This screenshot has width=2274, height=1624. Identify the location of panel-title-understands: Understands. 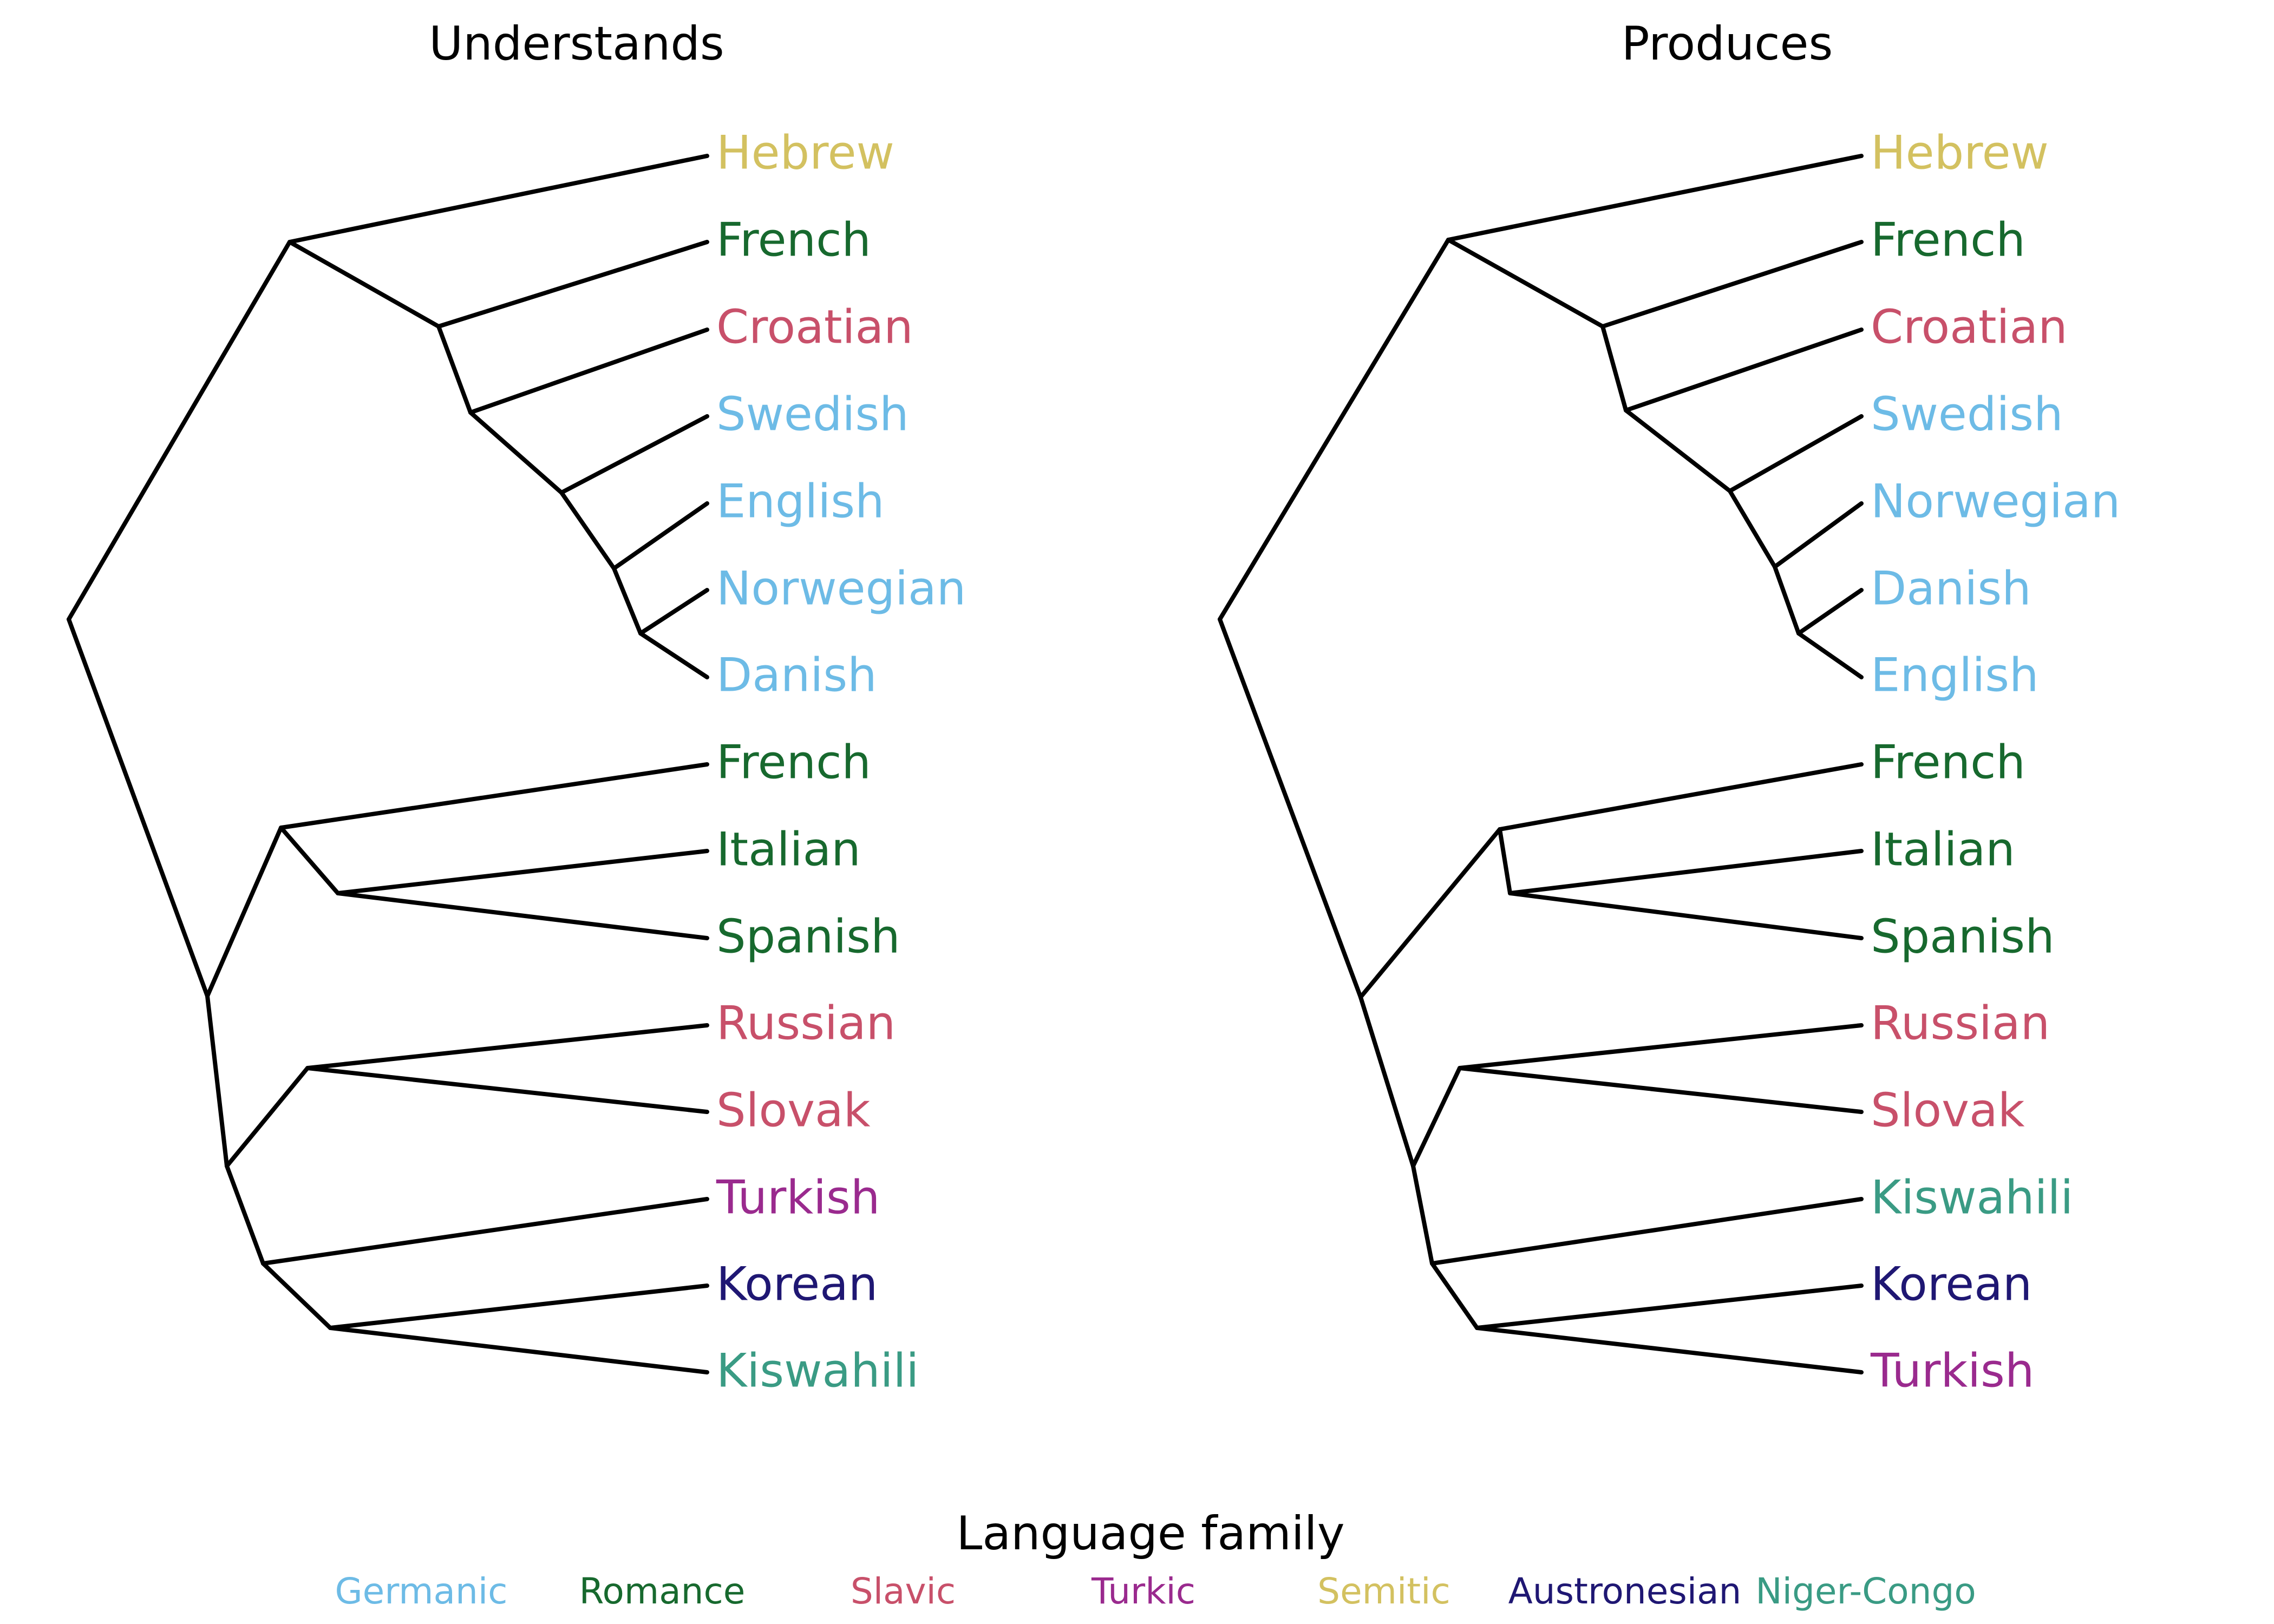
(577, 44).